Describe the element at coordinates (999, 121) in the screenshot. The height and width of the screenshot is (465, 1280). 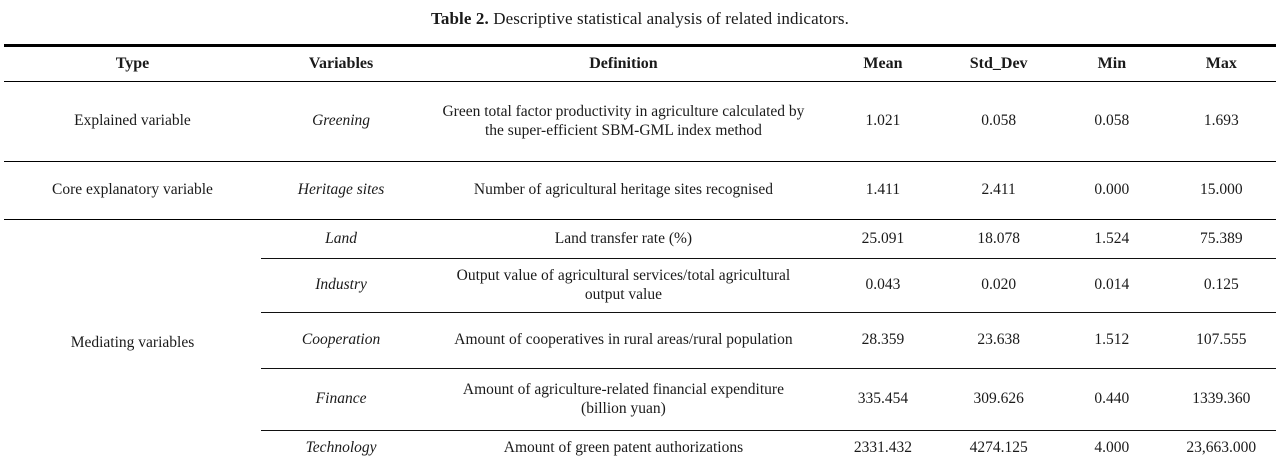
I see `std-dev-cell: 0.058` at that location.